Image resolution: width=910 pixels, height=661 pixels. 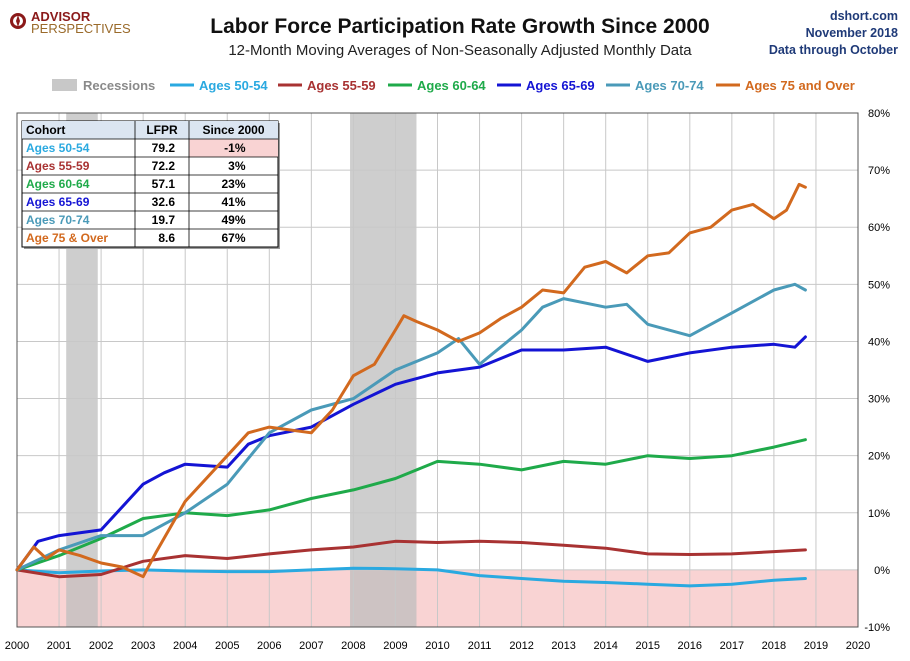 I want to click on negative-cell-bg, so click(x=233, y=148).